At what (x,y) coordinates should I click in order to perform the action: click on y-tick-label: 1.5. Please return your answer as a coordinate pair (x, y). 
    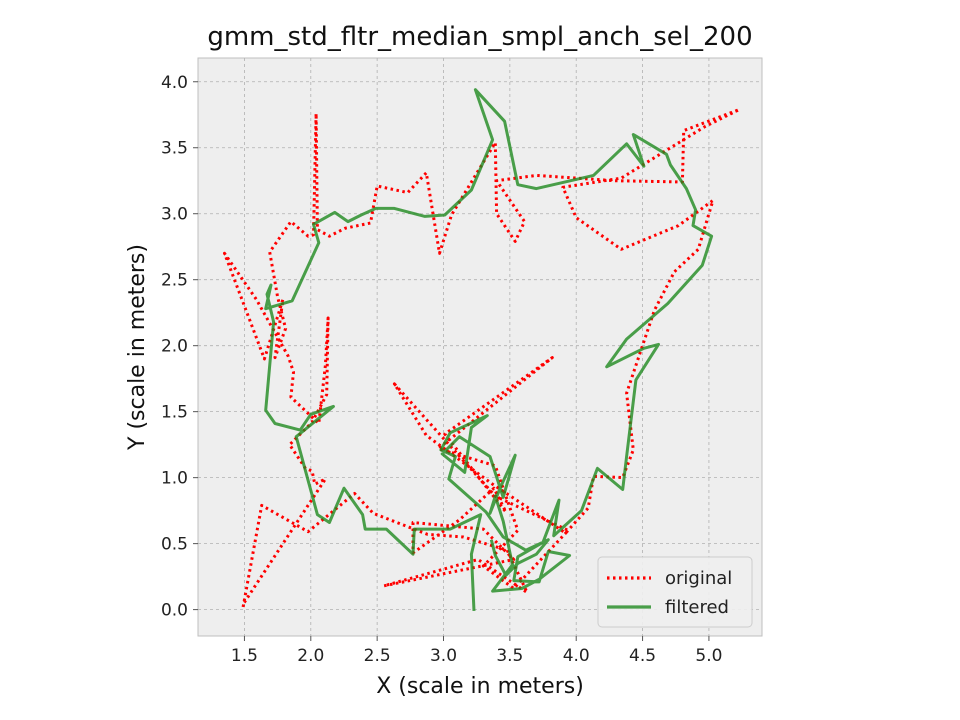
    Looking at the image, I should click on (174, 413).